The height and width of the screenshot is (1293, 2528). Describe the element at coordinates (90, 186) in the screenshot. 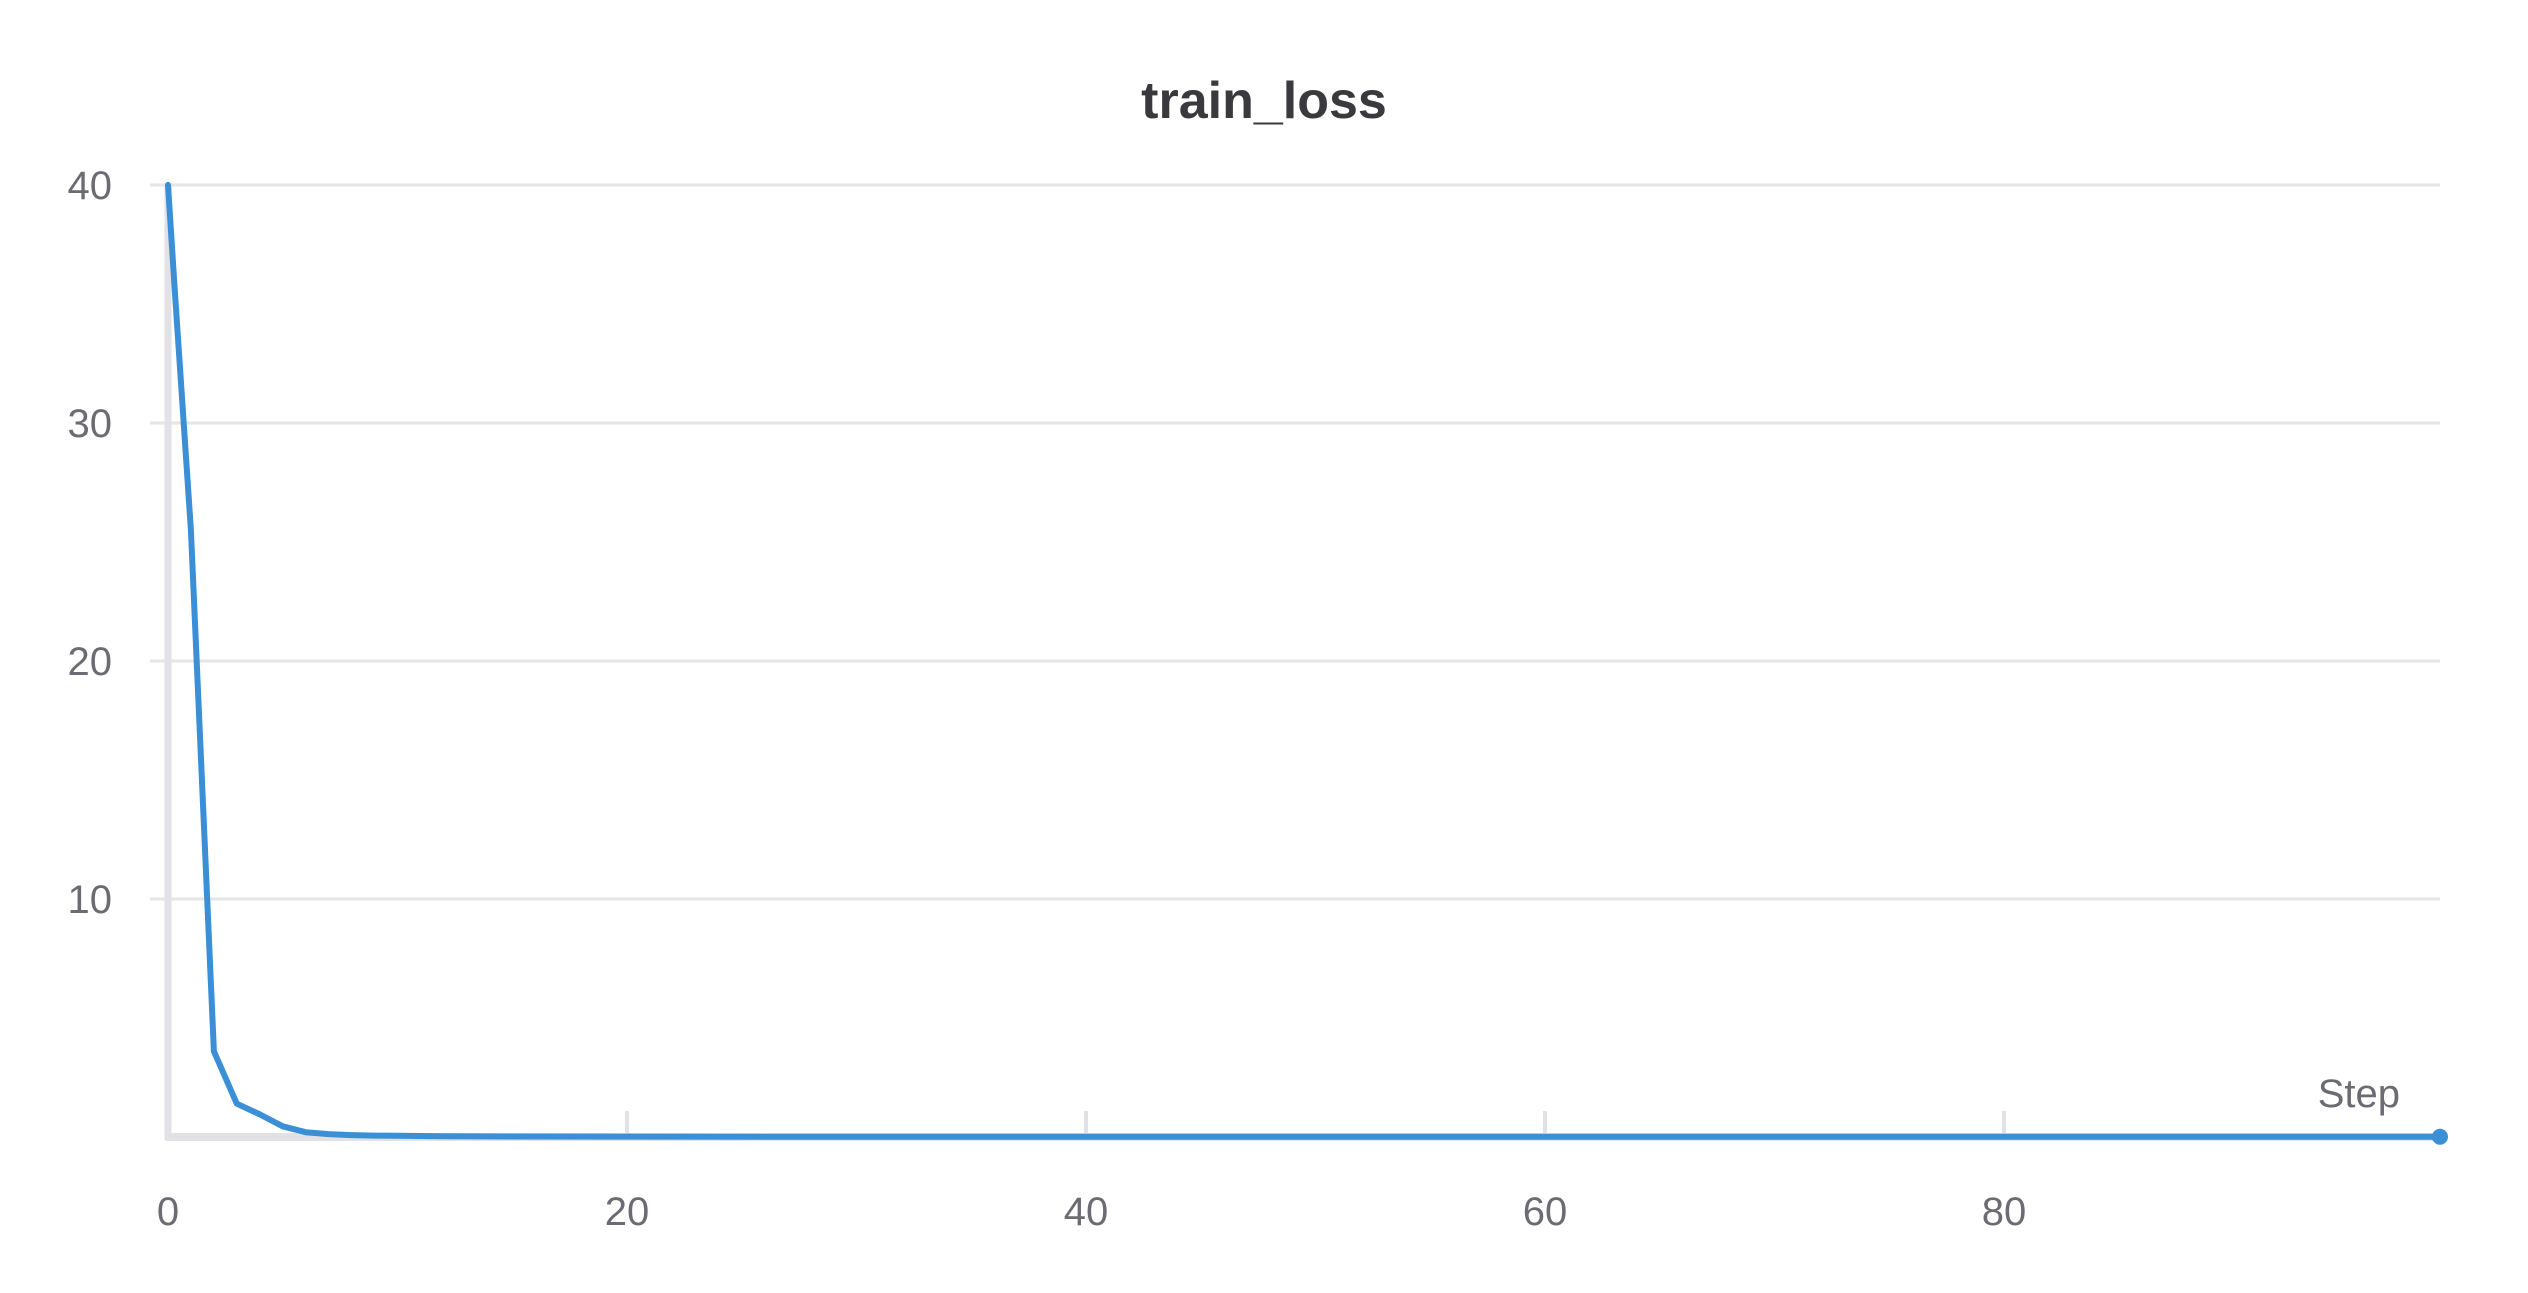

I see `y-tick-label: 40` at that location.